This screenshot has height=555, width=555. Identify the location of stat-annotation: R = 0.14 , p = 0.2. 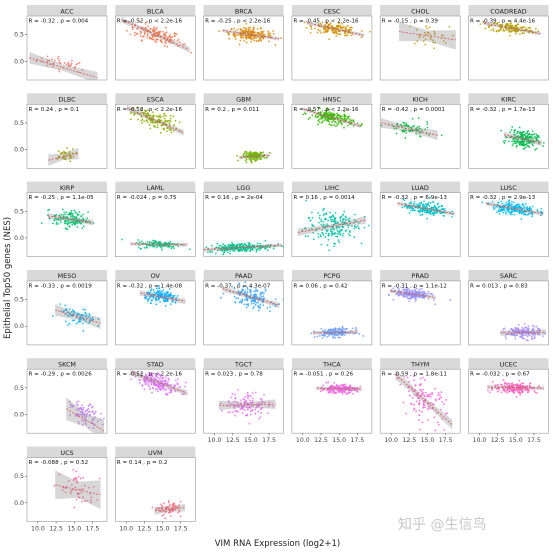
(142, 463).